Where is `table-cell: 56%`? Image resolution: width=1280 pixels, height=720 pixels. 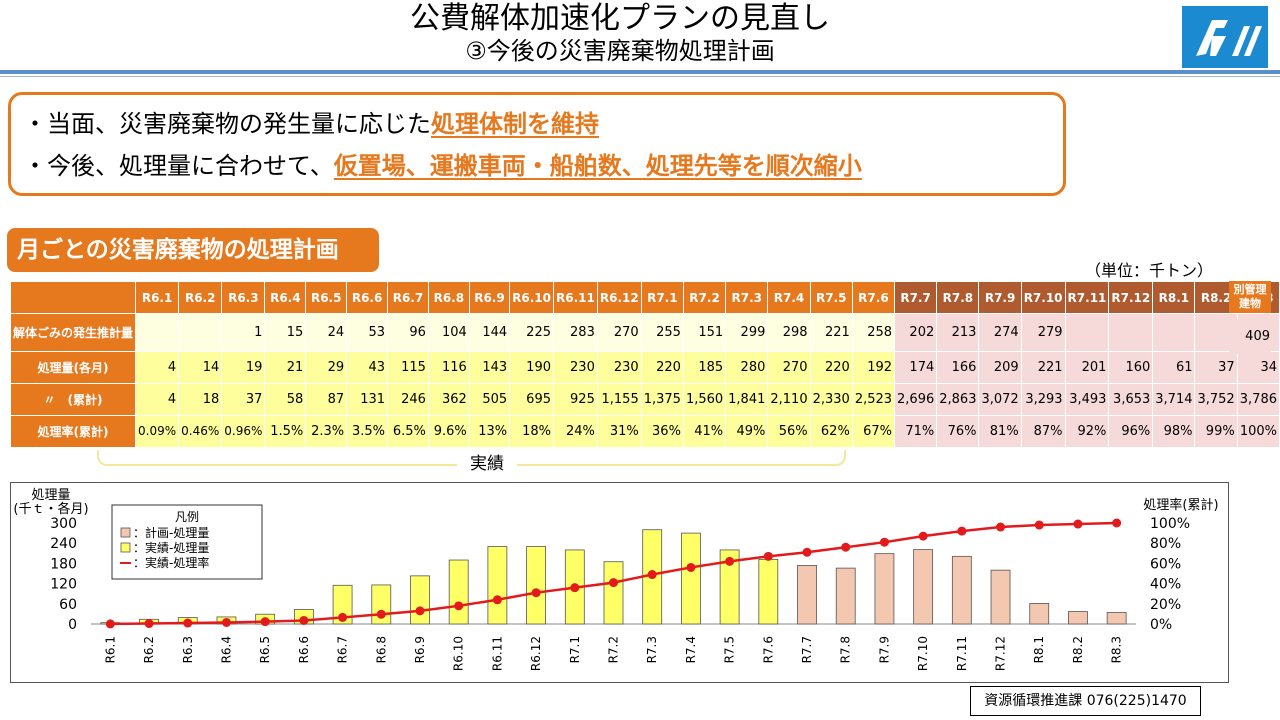
table-cell: 56% is located at coordinates (789, 431).